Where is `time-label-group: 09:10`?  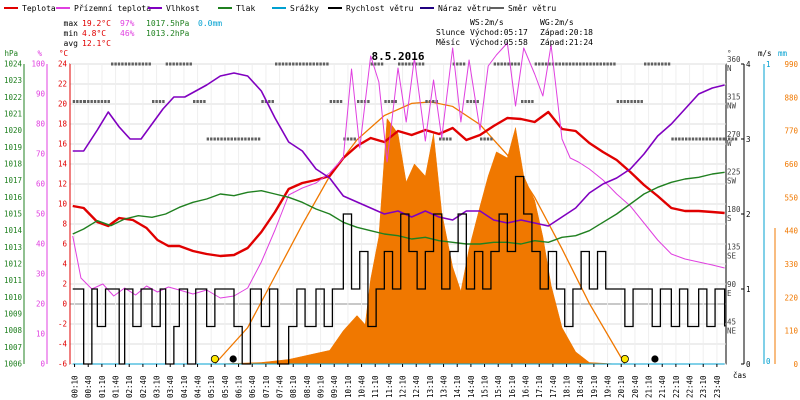 time-label-group: 09:10 is located at coordinates (321, 386).